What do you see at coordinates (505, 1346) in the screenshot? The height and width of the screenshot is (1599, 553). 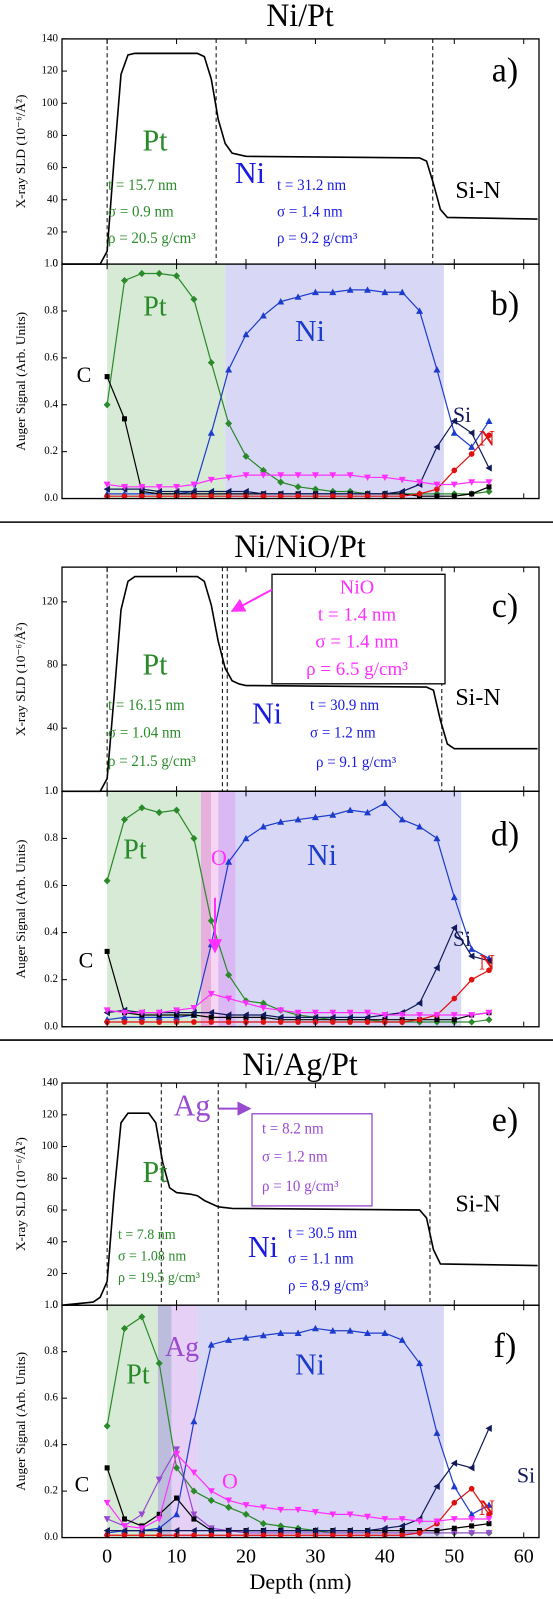 I see `annotation: f)` at bounding box center [505, 1346].